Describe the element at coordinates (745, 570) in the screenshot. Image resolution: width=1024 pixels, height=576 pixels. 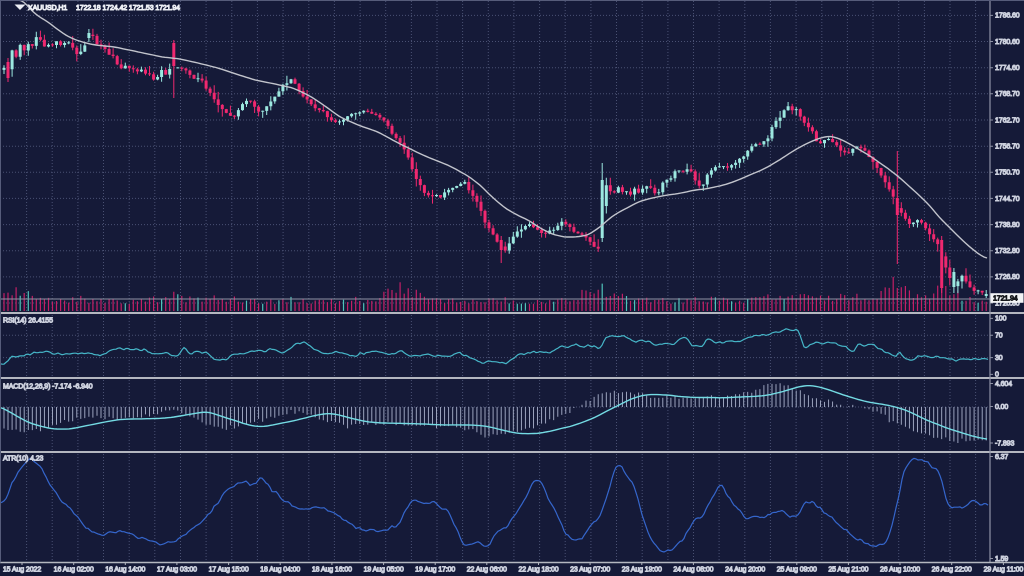
I see `svg-text: 24 Aug 20:00` at that location.